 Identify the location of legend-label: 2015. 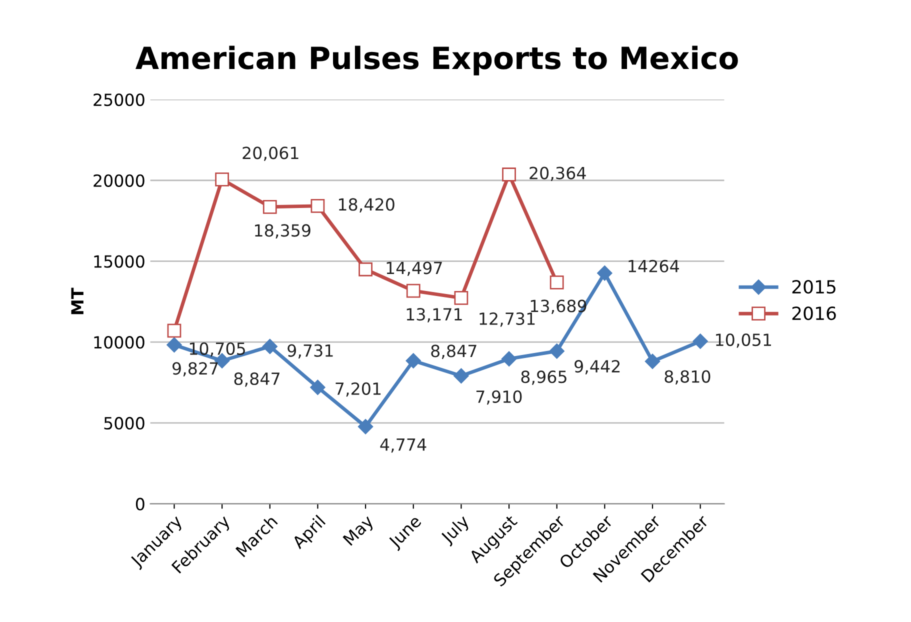
(814, 287).